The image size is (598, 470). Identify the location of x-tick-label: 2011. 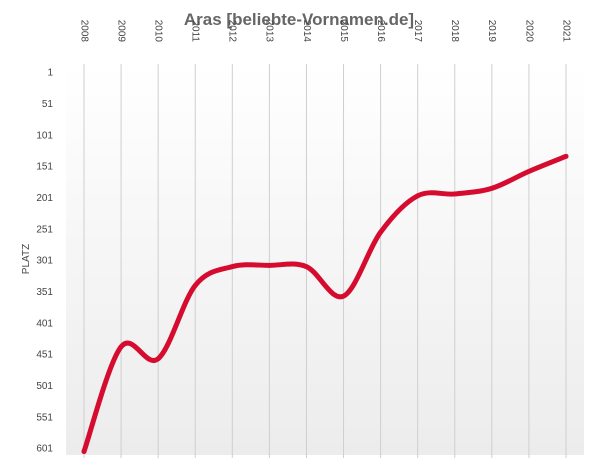
(195, 31).